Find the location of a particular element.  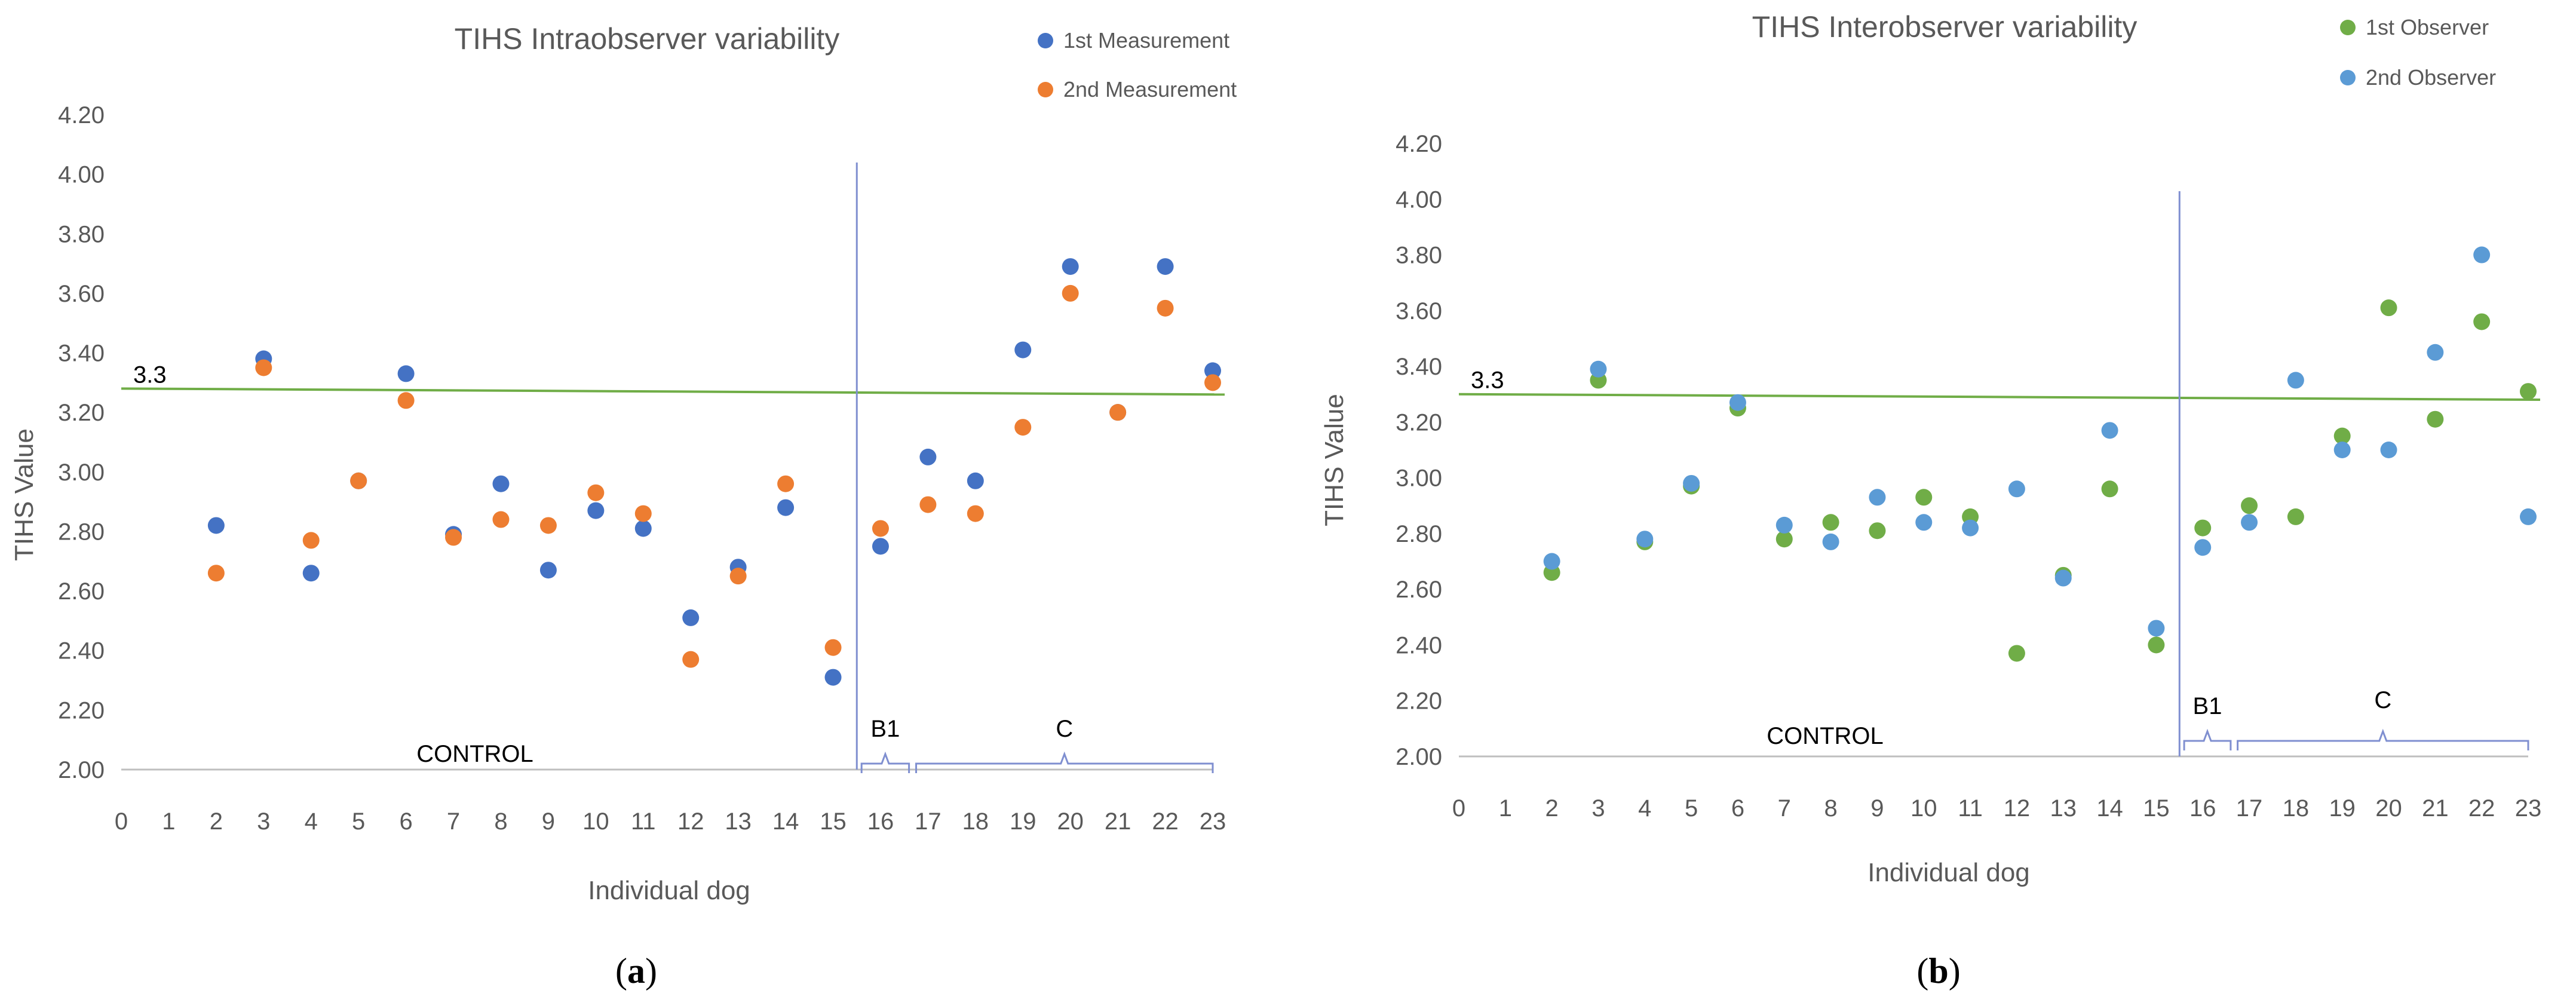

legend-entry: 2nd Observer is located at coordinates (2431, 77).